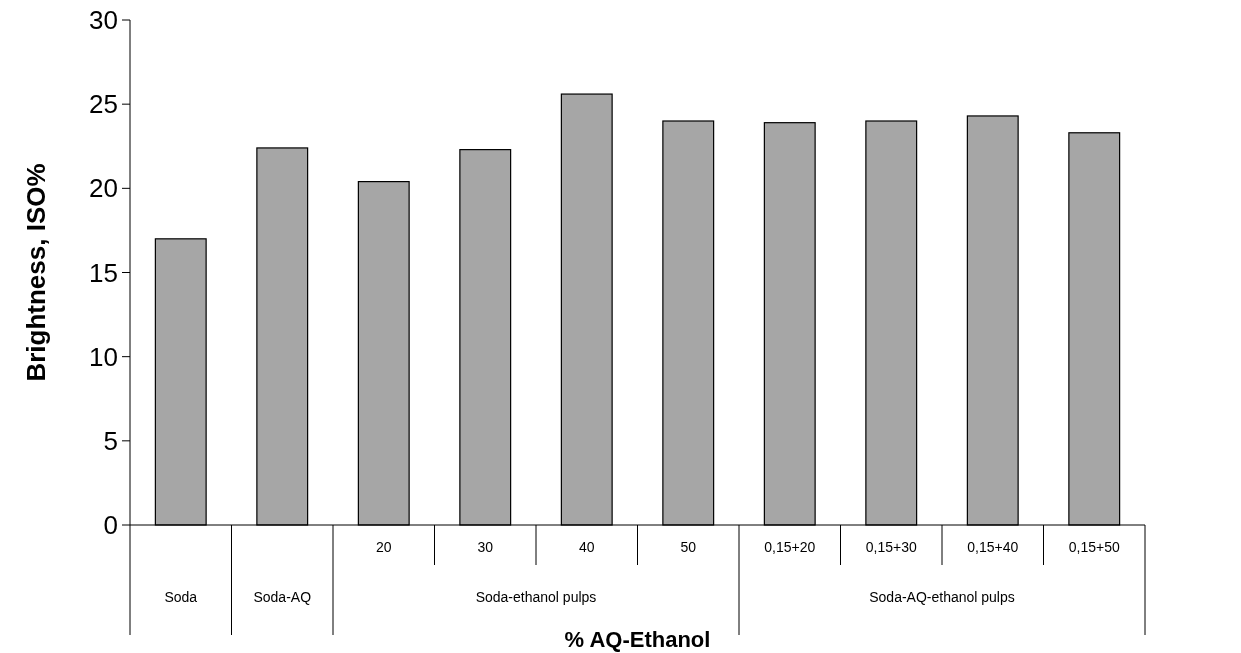  Describe the element at coordinates (103, 188) in the screenshot. I see `y-tick-label: 20` at that location.